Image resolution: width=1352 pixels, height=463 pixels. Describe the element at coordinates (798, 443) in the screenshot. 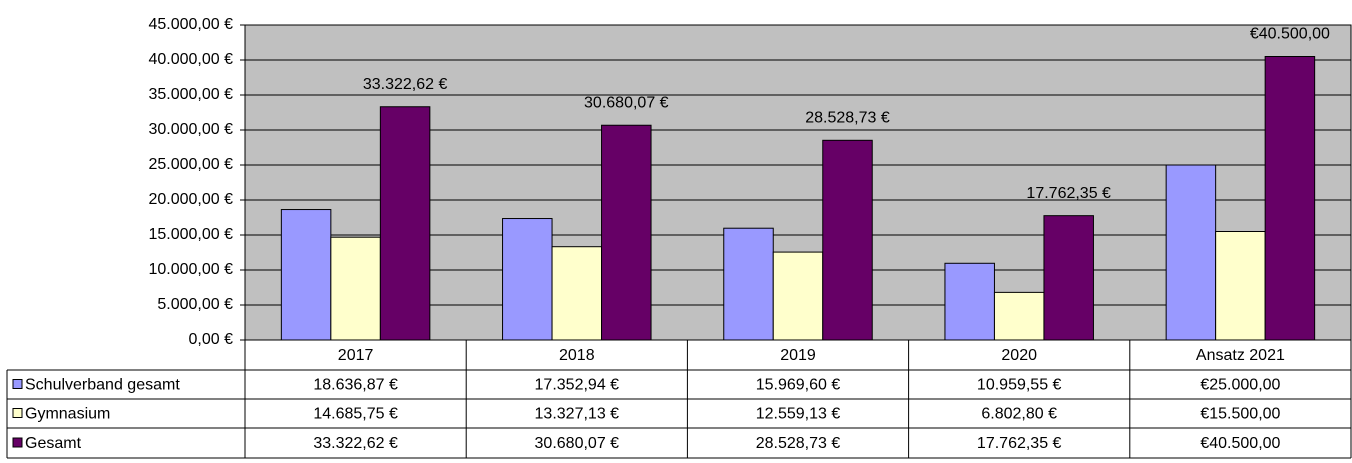

I see `table-cell: 28.528,73 €` at that location.